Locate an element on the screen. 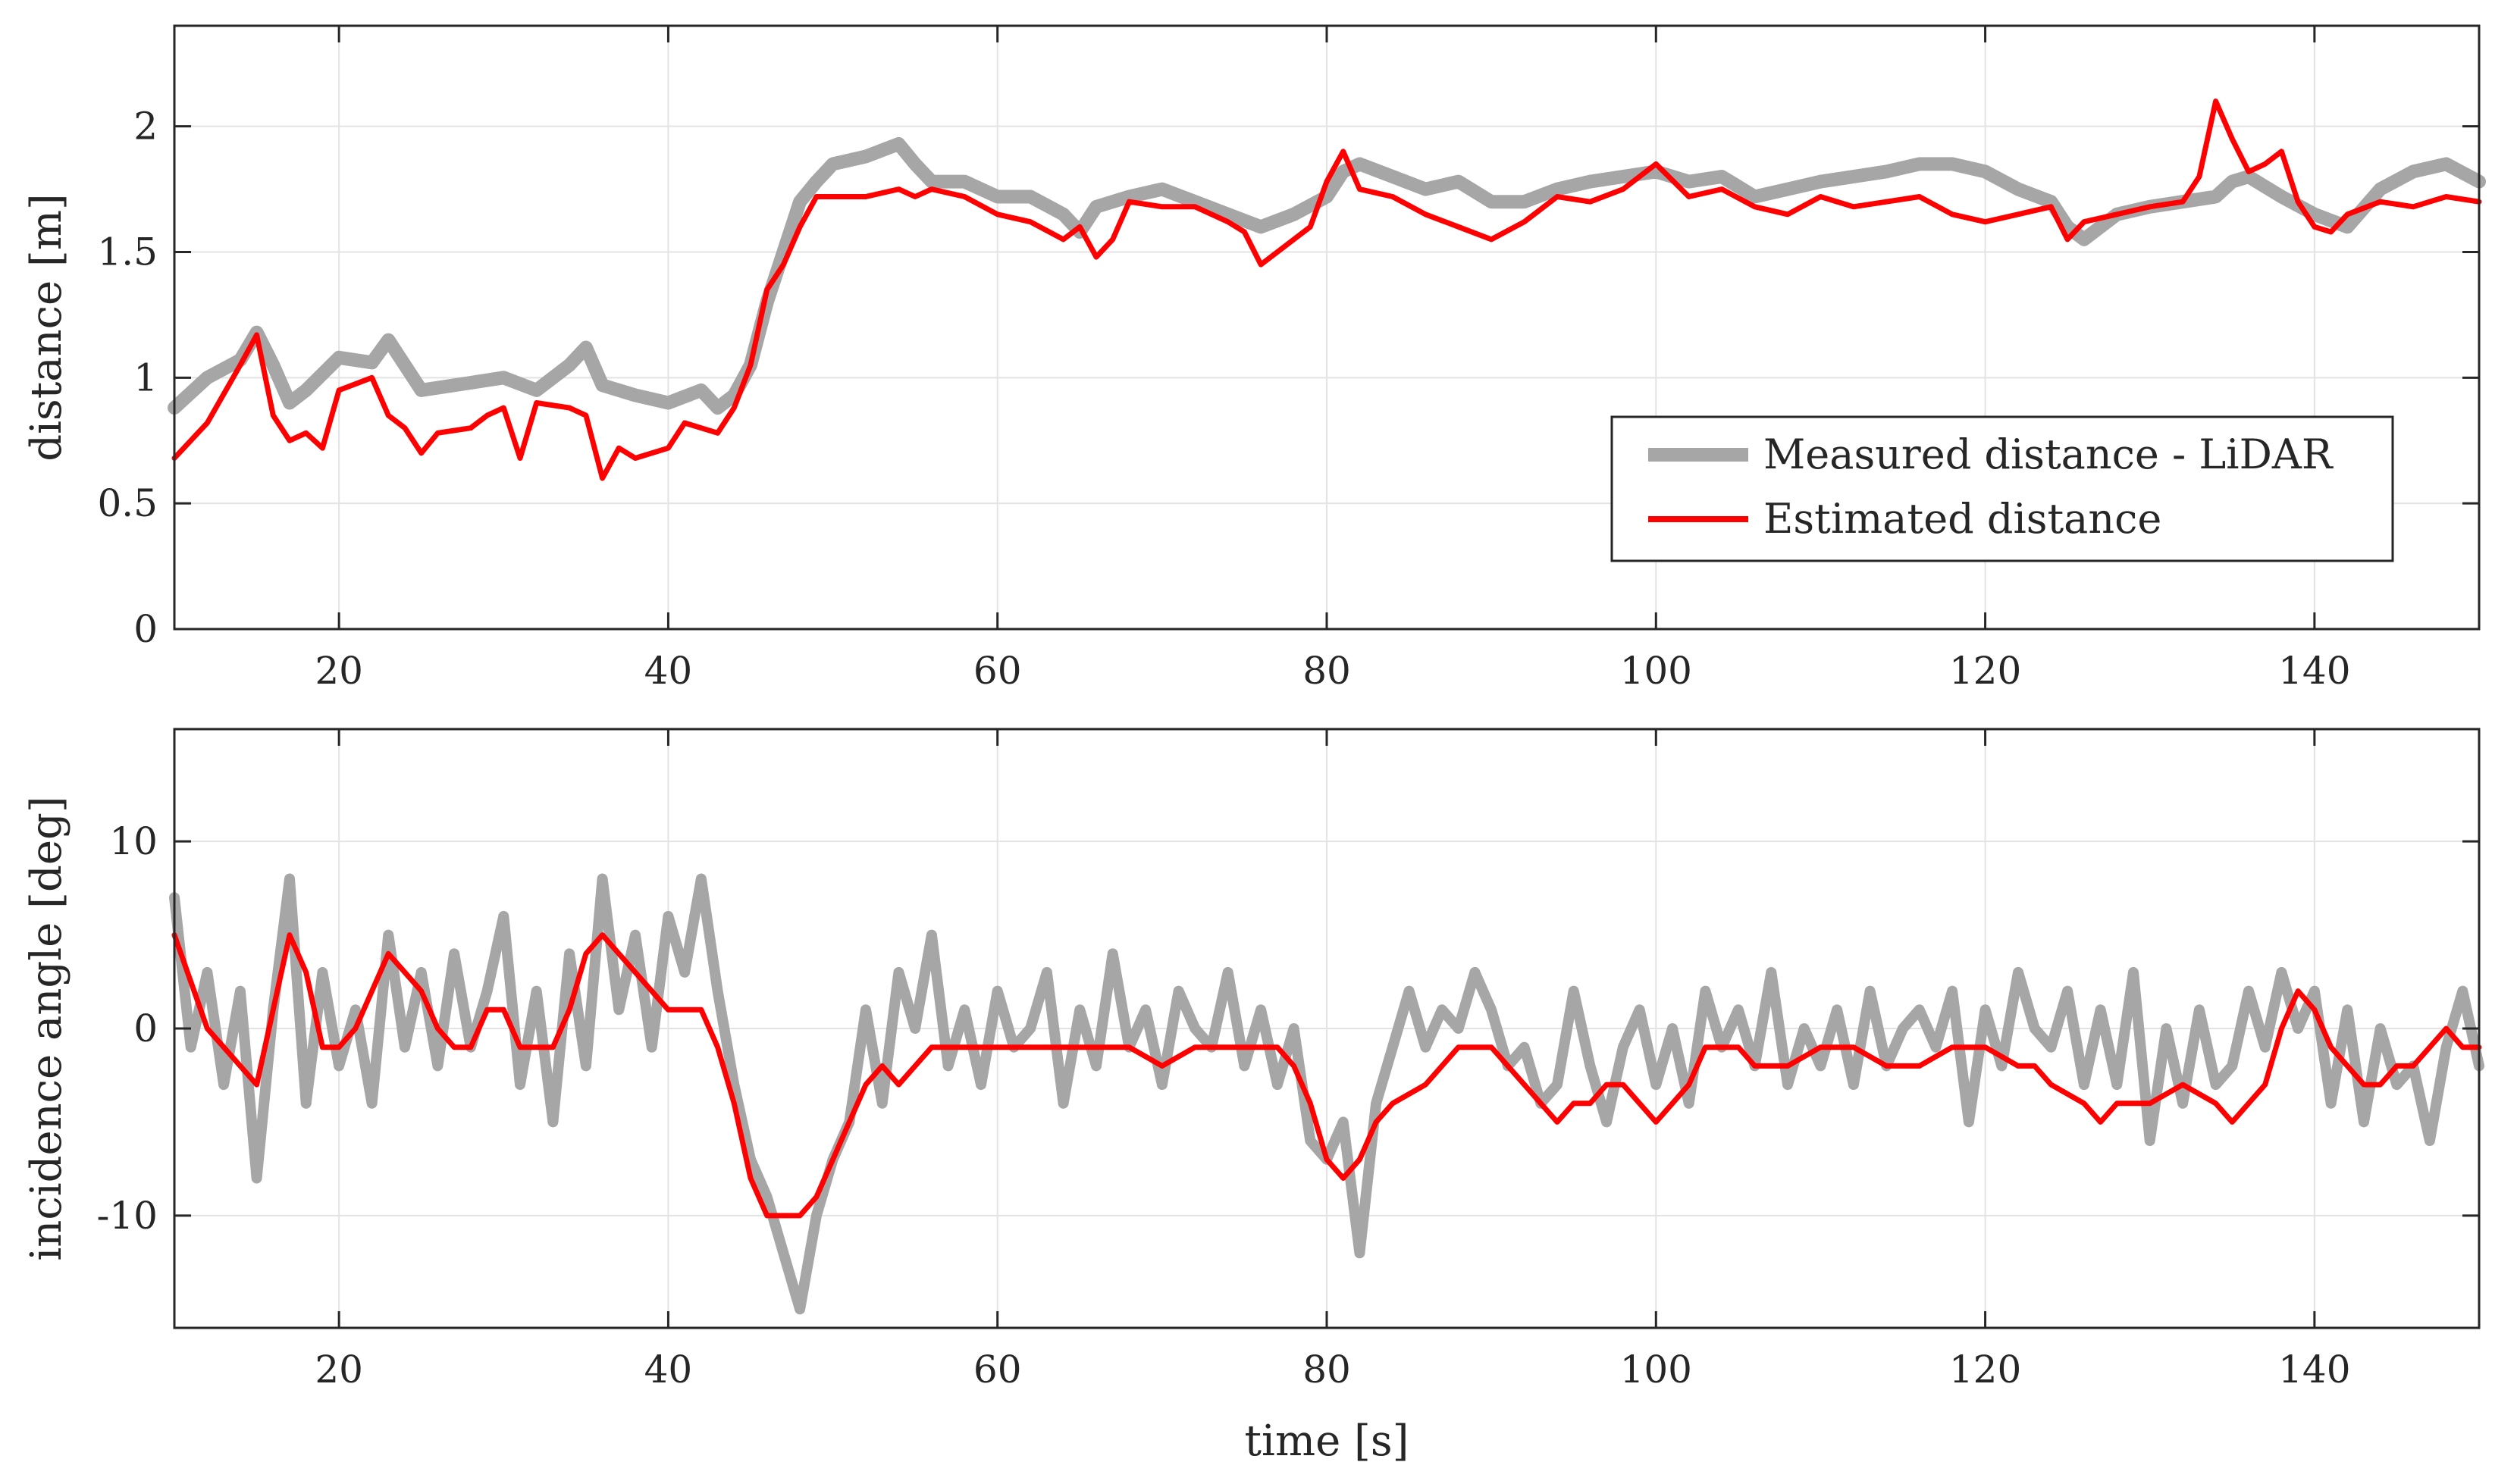 This screenshot has width=2517, height=1484. incidence-ytick-label: -10 is located at coordinates (127, 1216).